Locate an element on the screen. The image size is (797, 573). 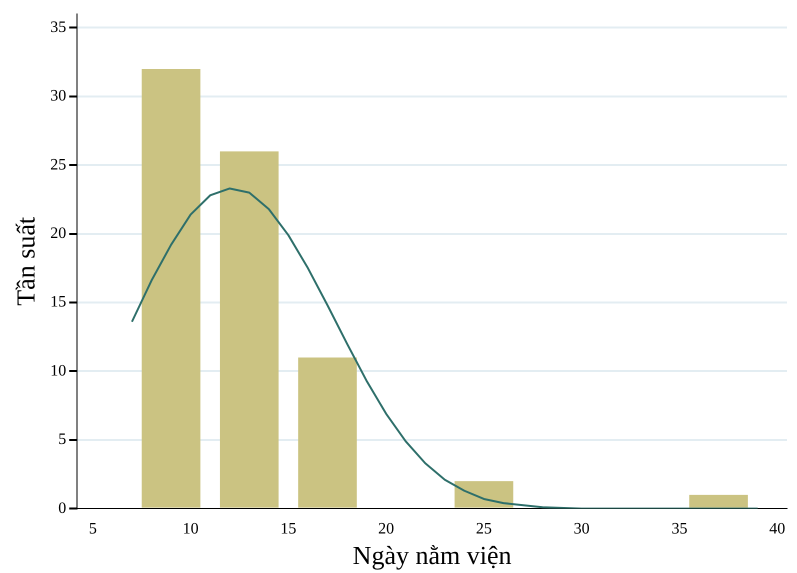
y-tick-label: 0 is located at coordinates (62, 508).